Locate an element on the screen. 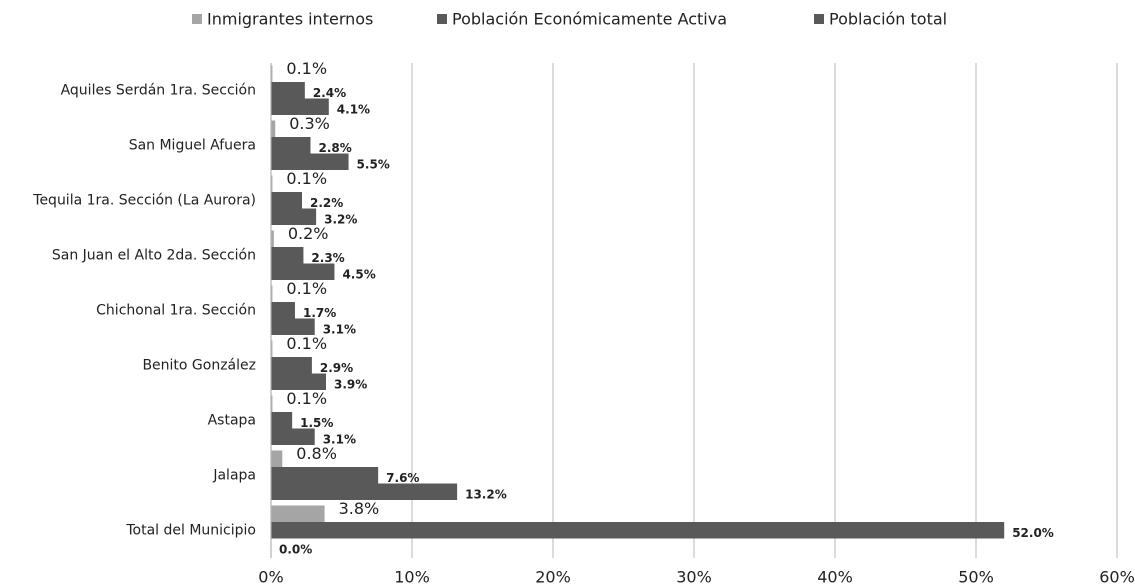  y-tick-label: San Juan el Alto 2da. Sección is located at coordinates (154, 256).